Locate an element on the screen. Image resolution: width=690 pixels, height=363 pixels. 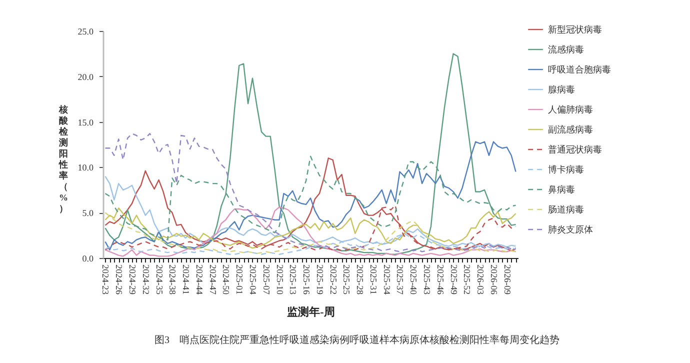
x-tick-label: 2024-32 is located at coordinates (145, 279).